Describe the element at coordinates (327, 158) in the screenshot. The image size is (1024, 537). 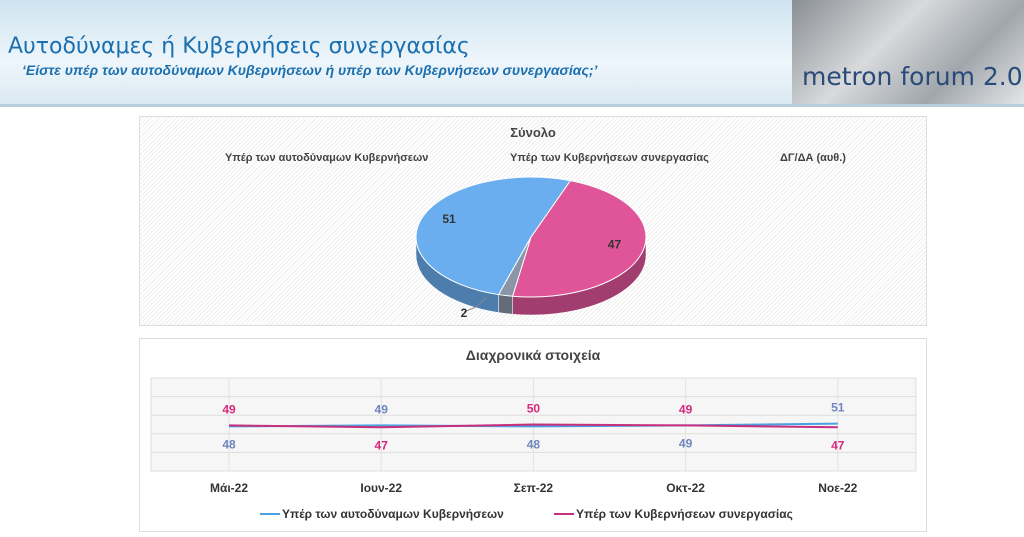
I see `legend-item-autonomous: Υπέρ των αυτοδύναμων Κυβερνήσεων` at that location.